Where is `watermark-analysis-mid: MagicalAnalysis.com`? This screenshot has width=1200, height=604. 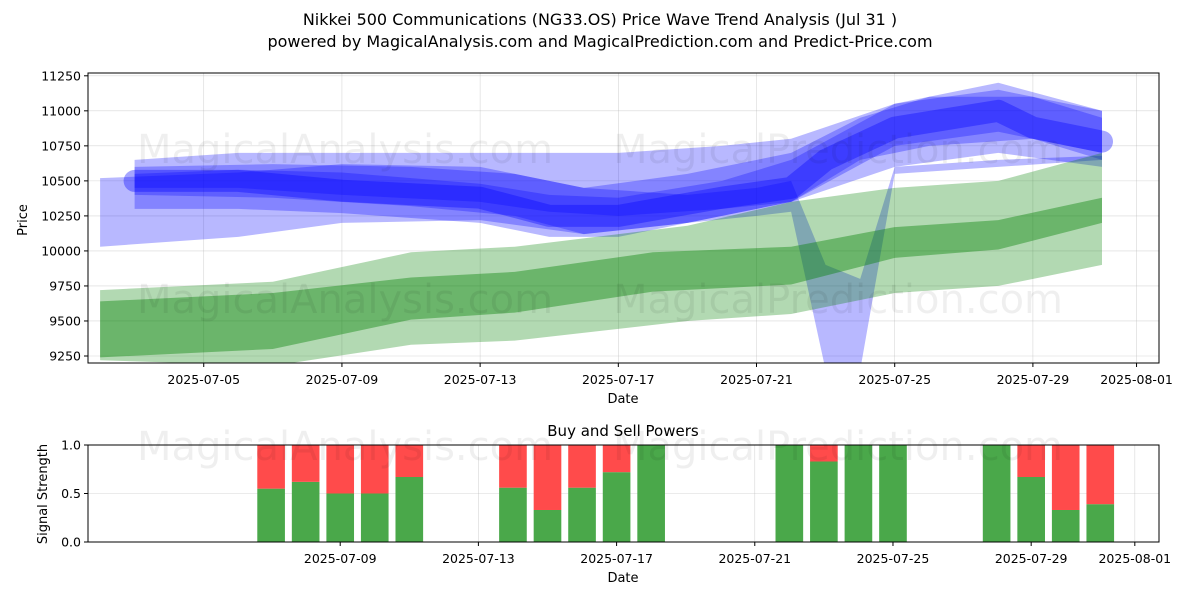 watermark-analysis-mid: MagicalAnalysis.com is located at coordinates (345, 300).